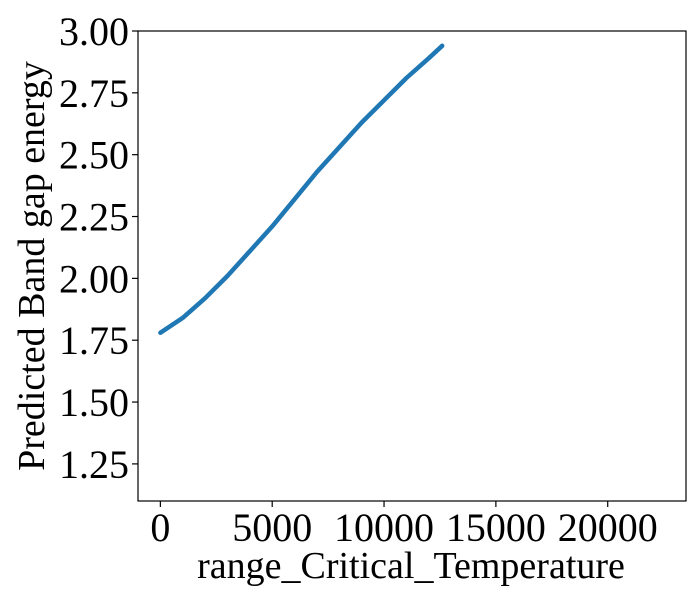  Describe the element at coordinates (32, 266) in the screenshot. I see `y-axis-label: Predicted Band gap energy` at that location.